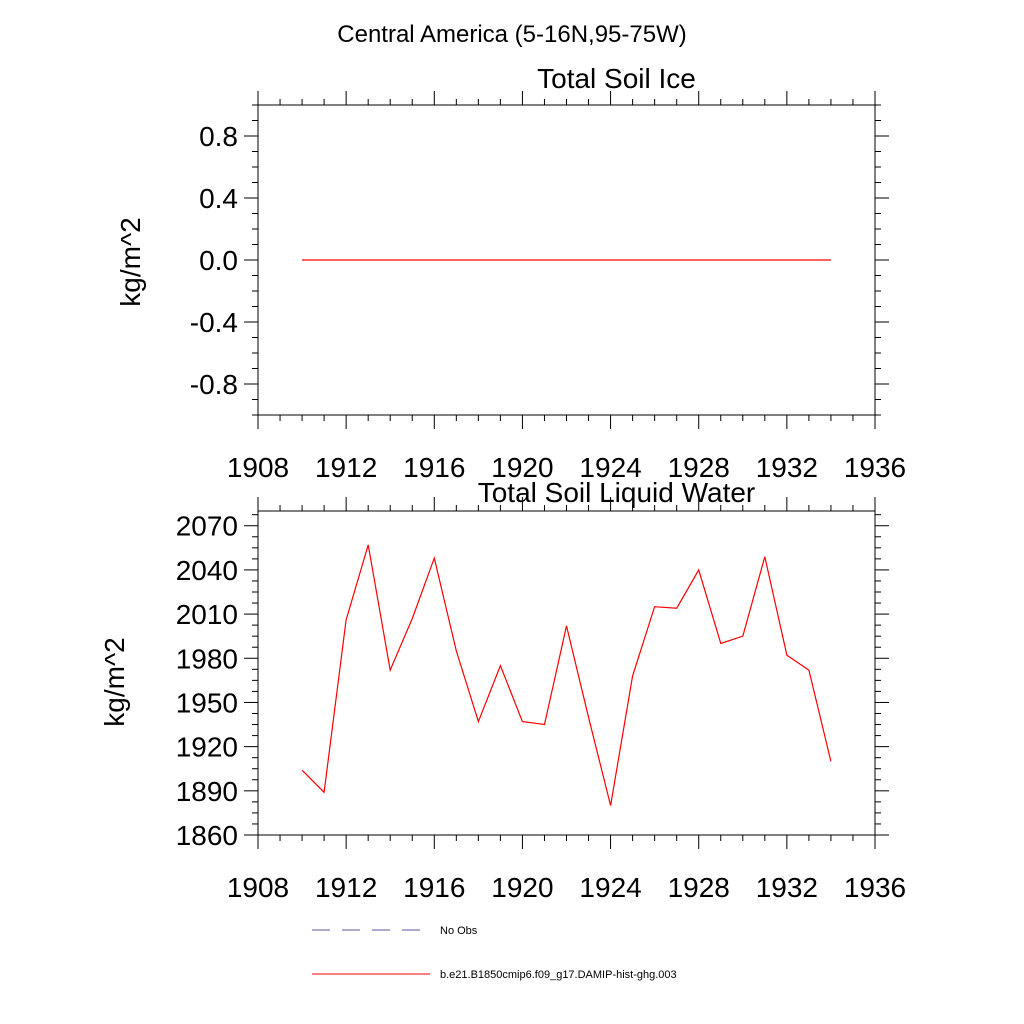 This screenshot has width=1024, height=1024. I want to click on y-tick-label: -0.4, so click(214, 322).